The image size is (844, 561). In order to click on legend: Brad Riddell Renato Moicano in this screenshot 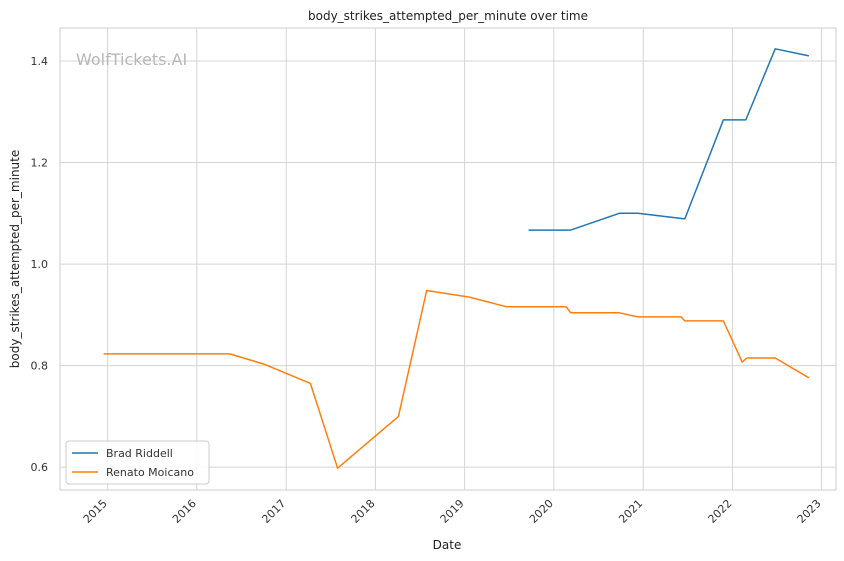, I will do `click(137, 462)`.